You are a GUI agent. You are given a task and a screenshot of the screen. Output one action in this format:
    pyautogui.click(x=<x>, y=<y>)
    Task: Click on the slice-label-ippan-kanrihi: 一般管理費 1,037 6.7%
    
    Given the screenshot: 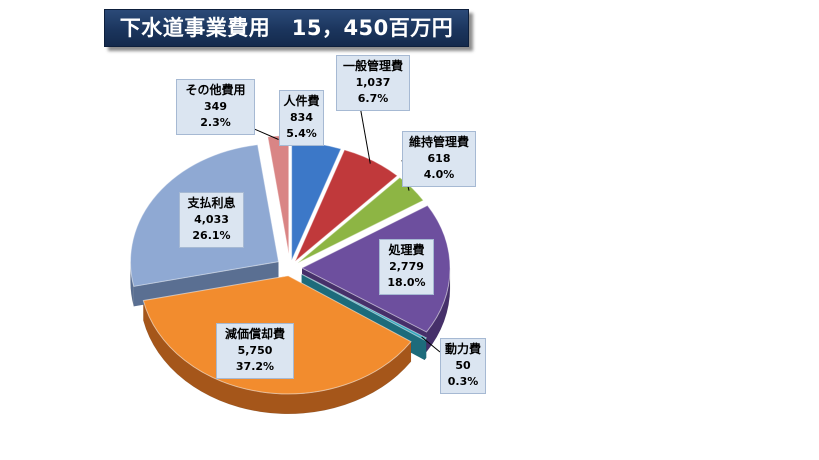 What is the action you would take?
    pyautogui.click(x=373, y=83)
    